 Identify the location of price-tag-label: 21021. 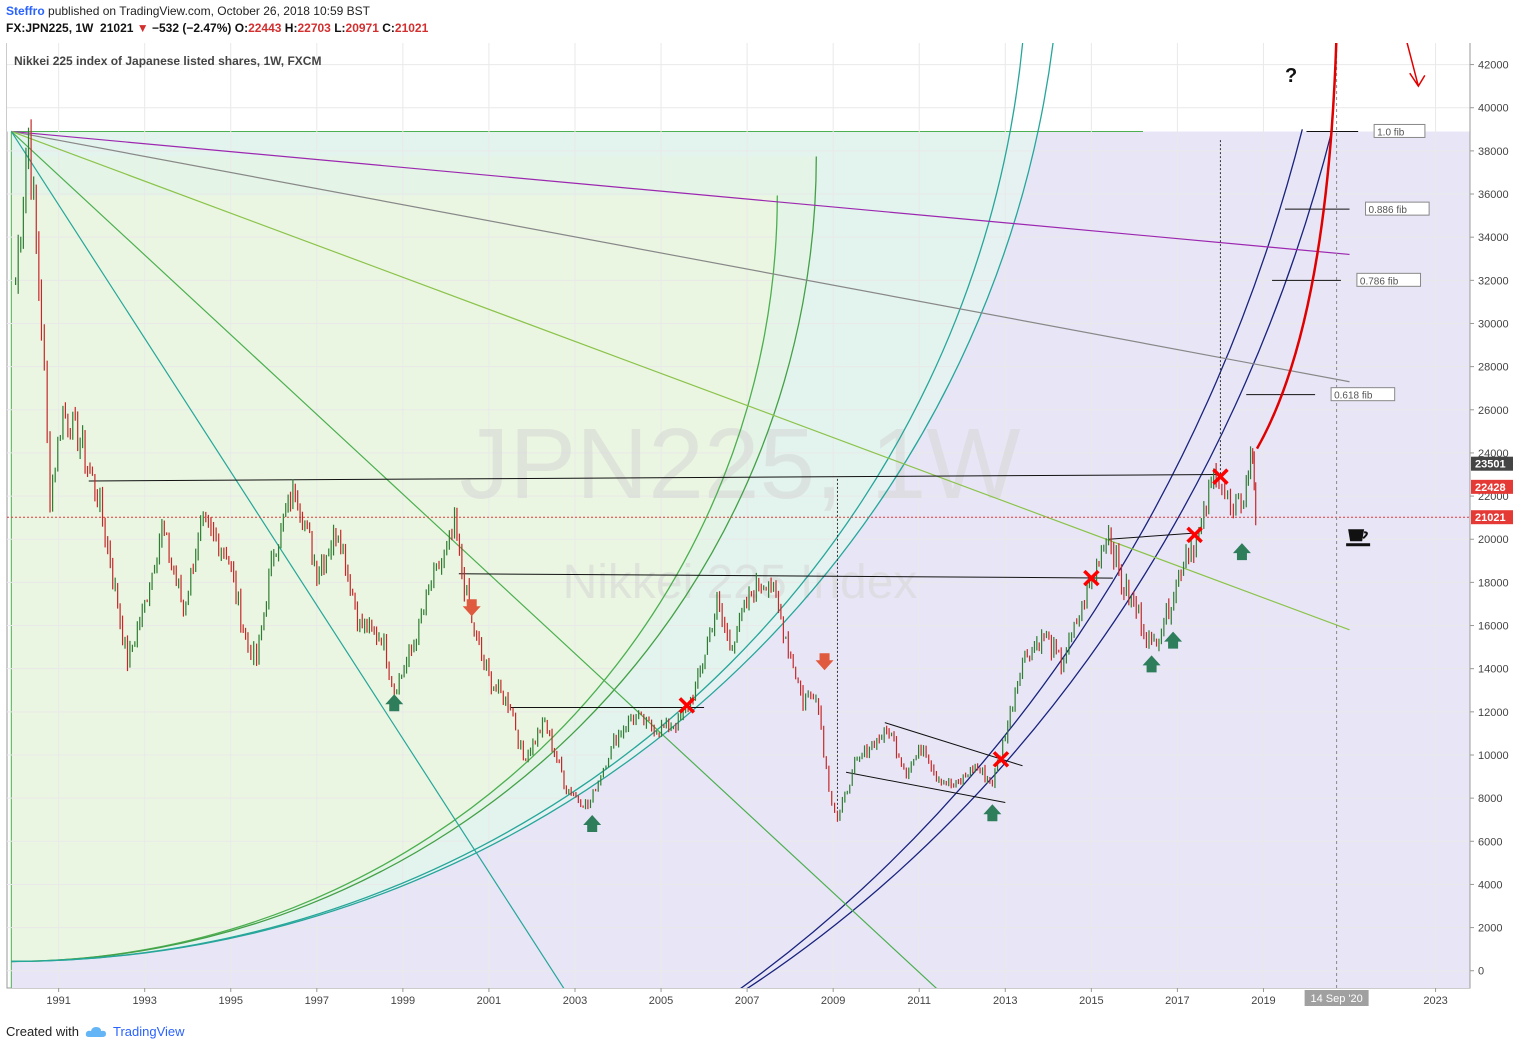
(1490, 518).